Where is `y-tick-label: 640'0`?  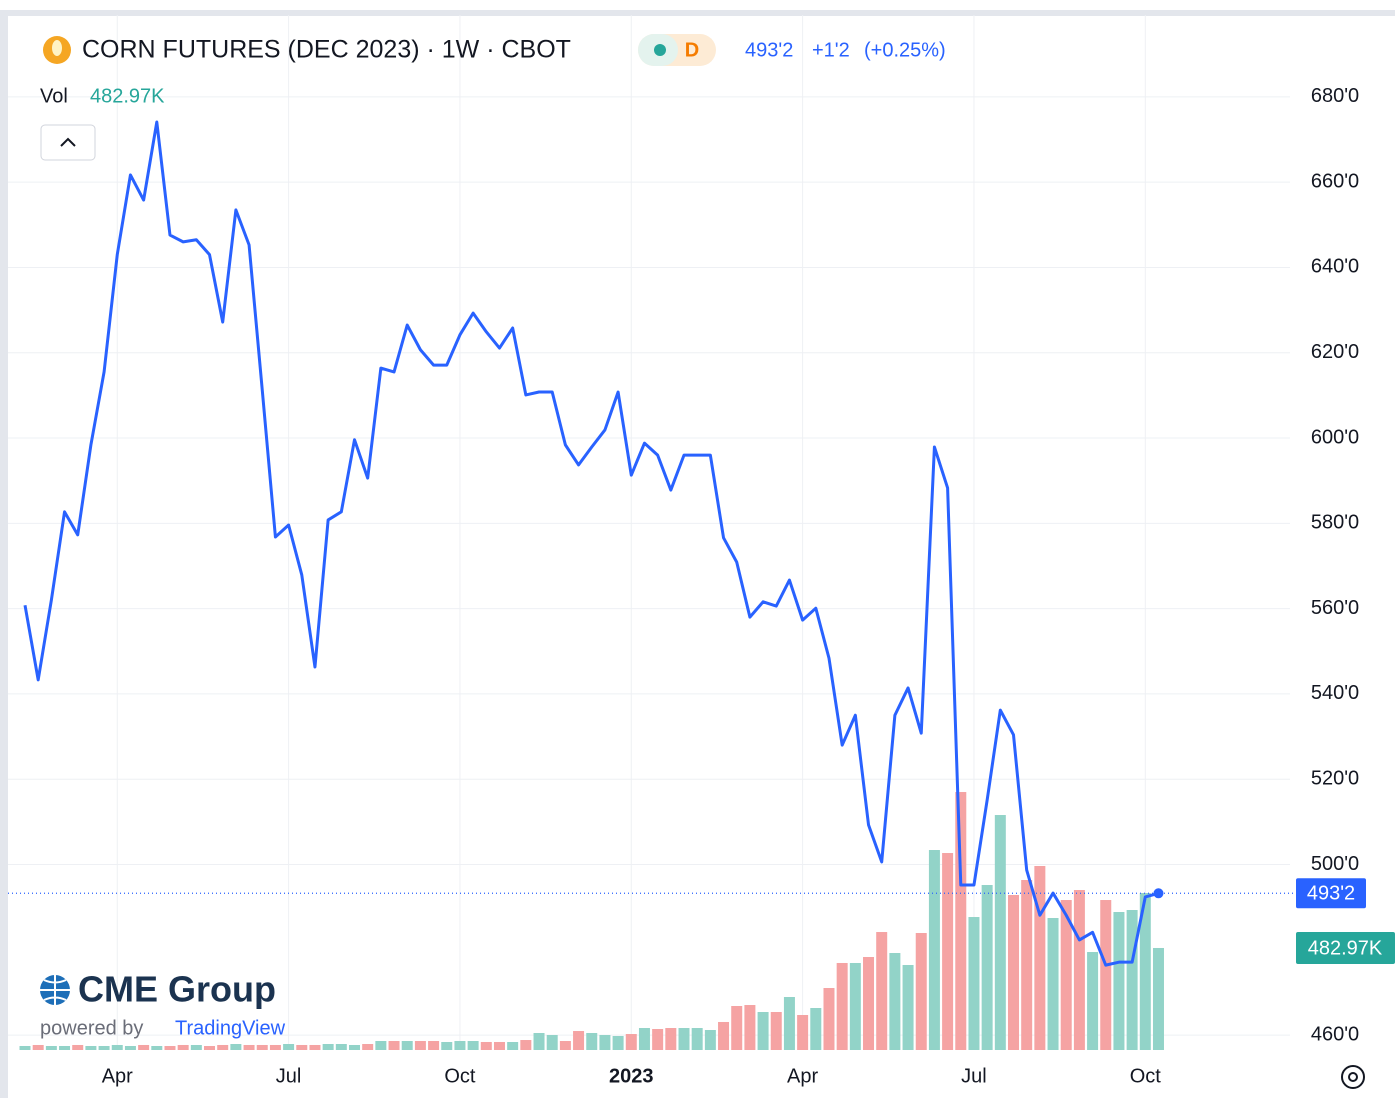
y-tick-label: 640'0 is located at coordinates (1335, 267).